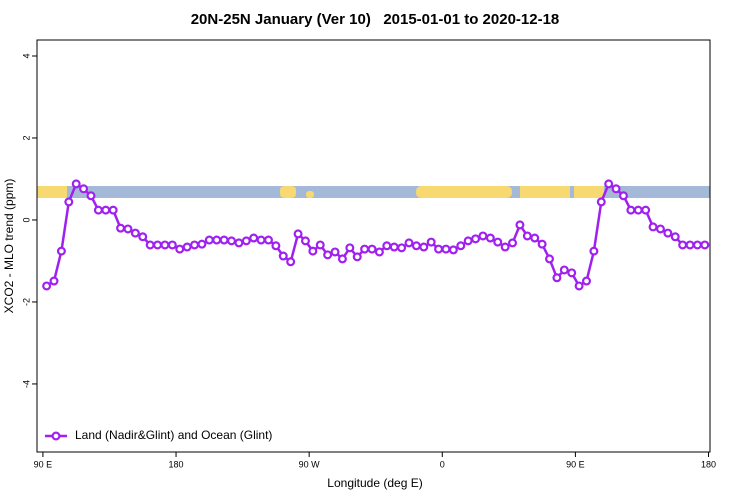  What do you see at coordinates (9, 246) in the screenshot?
I see `y-axis-label: XCO2 - MLO trend (ppm)` at bounding box center [9, 246].